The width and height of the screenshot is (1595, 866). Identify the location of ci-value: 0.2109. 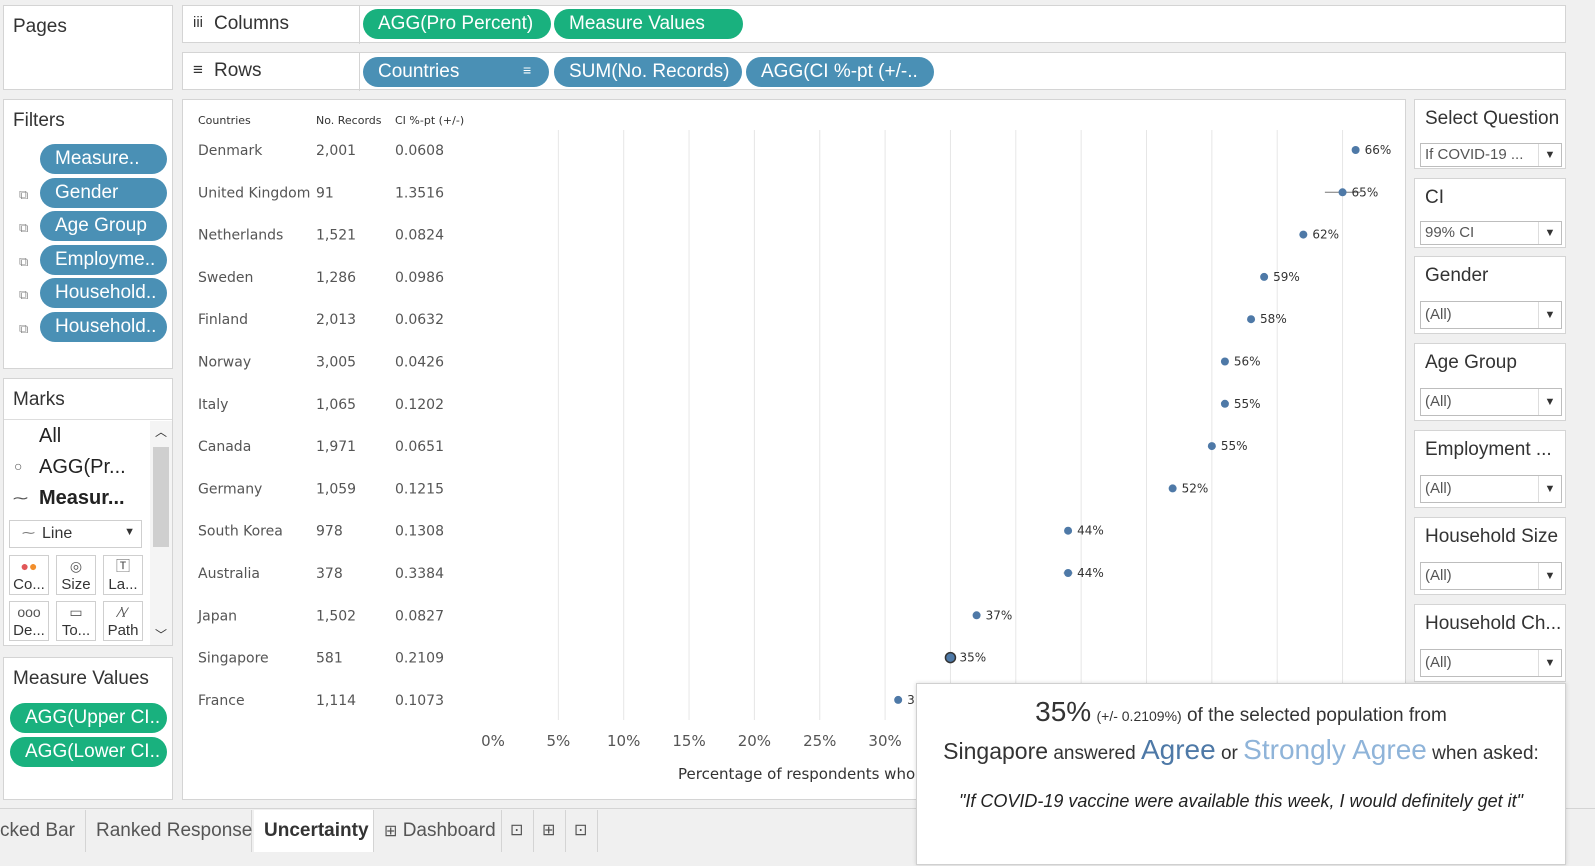
(419, 659).